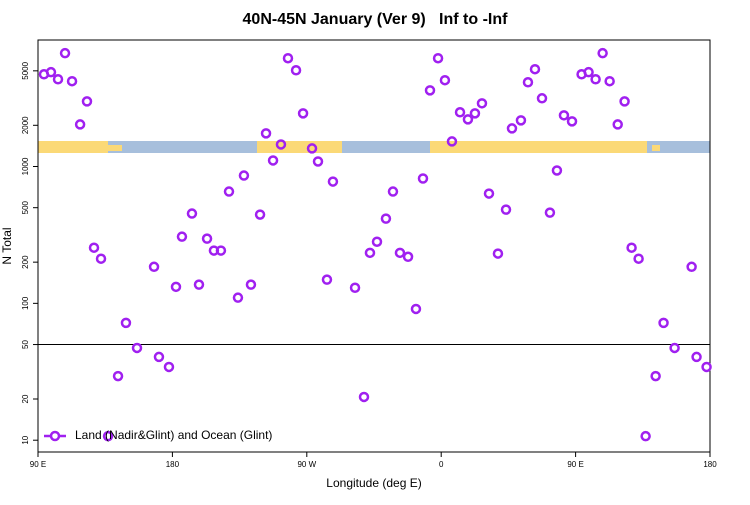  I want to click on y-tick-label: 50, so click(25, 344).